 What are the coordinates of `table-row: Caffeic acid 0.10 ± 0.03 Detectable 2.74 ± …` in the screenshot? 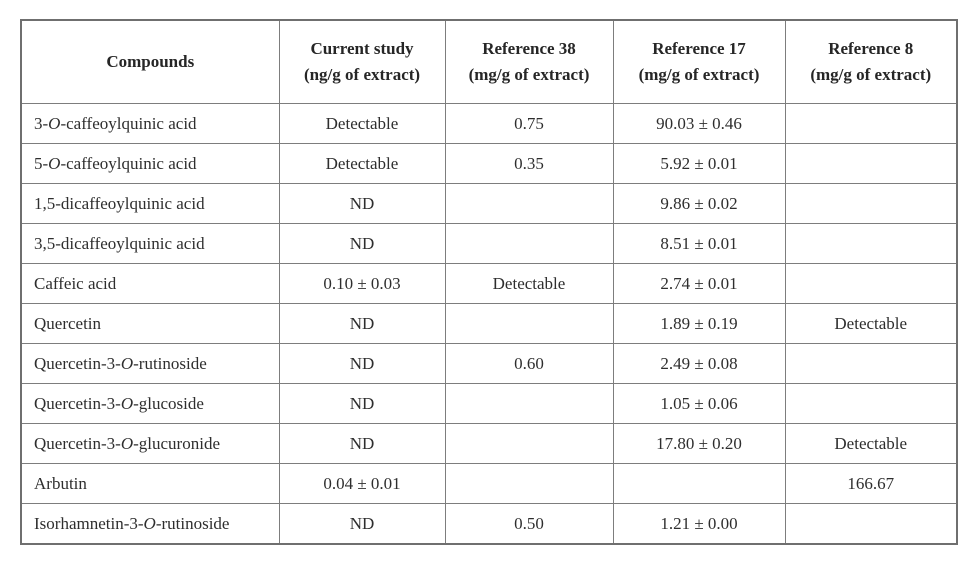 It's located at (489, 283).